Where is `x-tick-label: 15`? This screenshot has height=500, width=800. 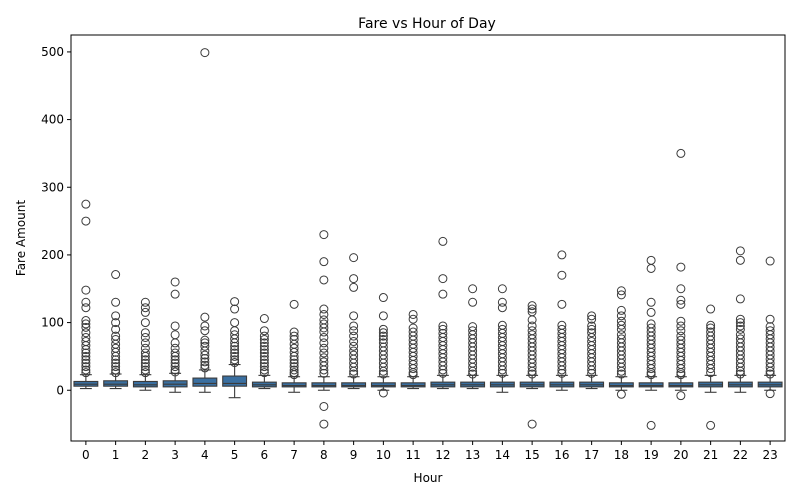 x-tick-label: 15 is located at coordinates (531, 455).